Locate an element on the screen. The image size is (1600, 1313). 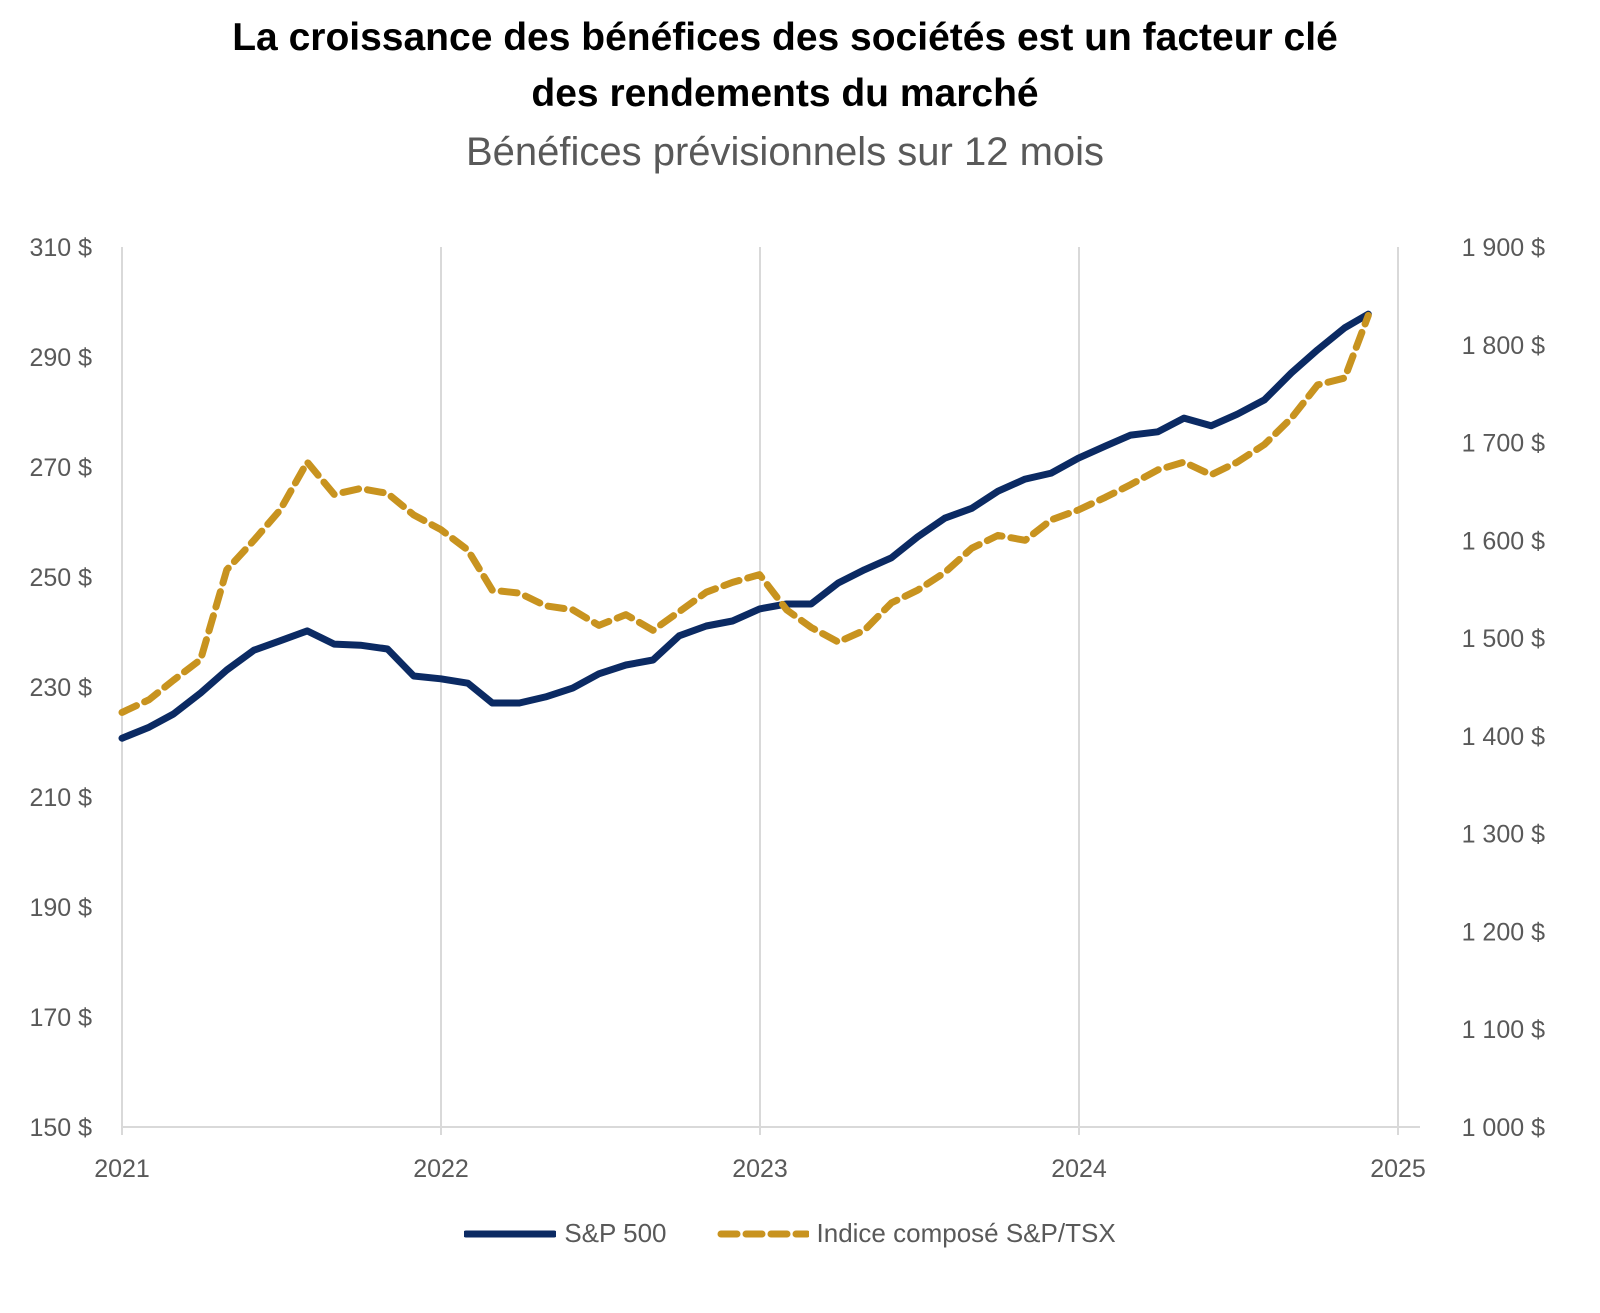
y-right-tick-label: 1 400 $ is located at coordinates (1504, 737).